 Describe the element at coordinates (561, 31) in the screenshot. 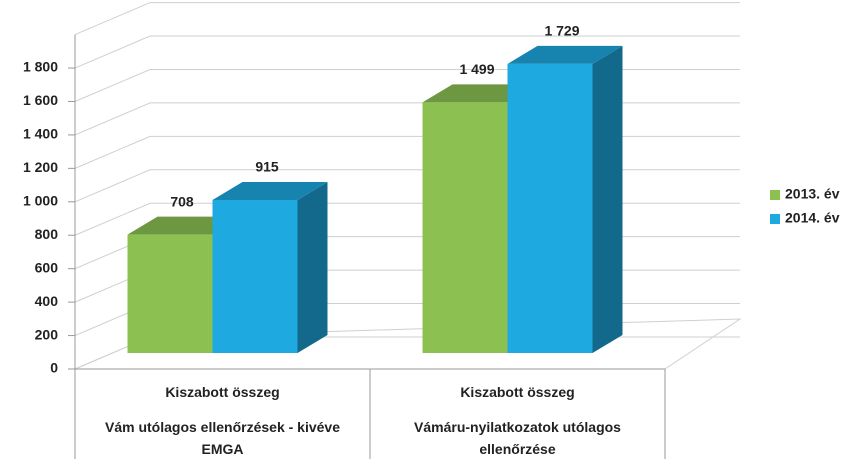

I see `data-label: 1 729` at that location.